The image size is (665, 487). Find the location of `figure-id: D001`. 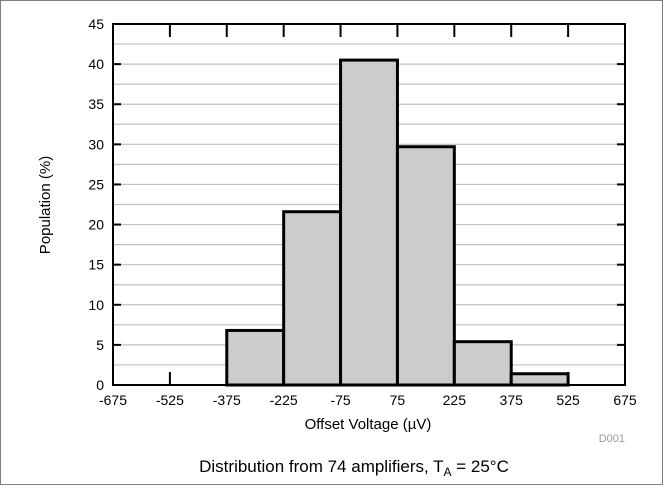

figure-id: D001 is located at coordinates (612, 439).